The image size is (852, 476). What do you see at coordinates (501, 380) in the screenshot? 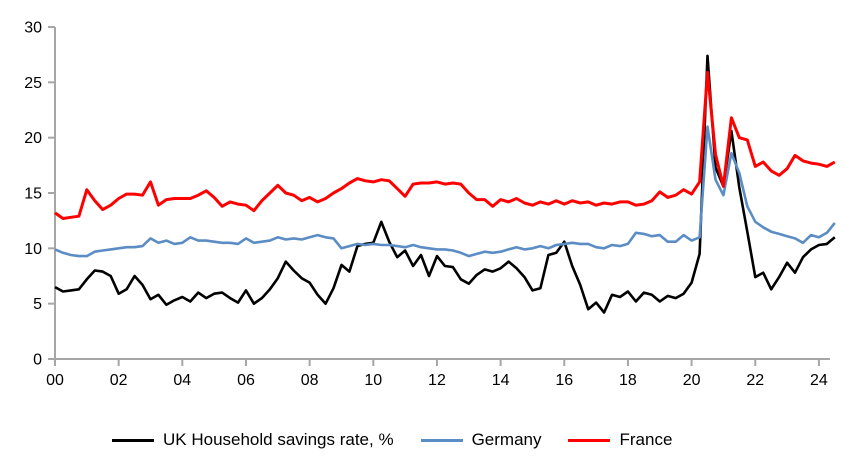
I see `x-tick-label: 14` at bounding box center [501, 380].